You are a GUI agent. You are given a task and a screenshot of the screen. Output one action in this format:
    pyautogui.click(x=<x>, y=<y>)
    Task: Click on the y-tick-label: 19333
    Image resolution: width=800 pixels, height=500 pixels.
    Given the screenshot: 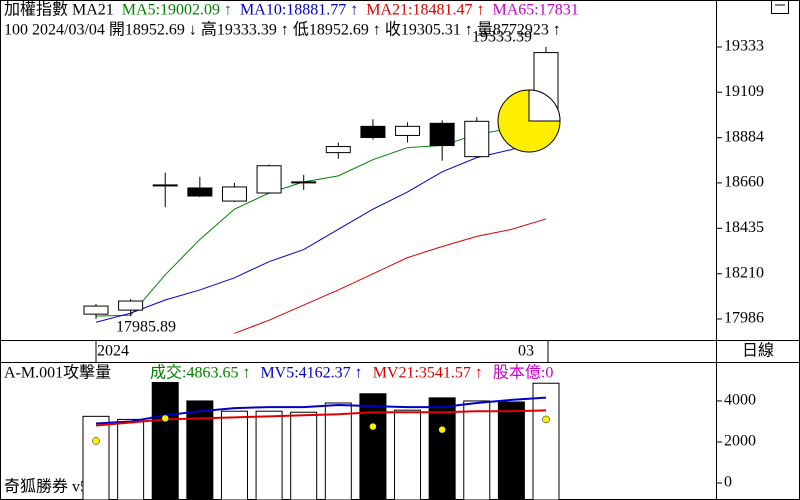 What is the action you would take?
    pyautogui.click(x=744, y=46)
    